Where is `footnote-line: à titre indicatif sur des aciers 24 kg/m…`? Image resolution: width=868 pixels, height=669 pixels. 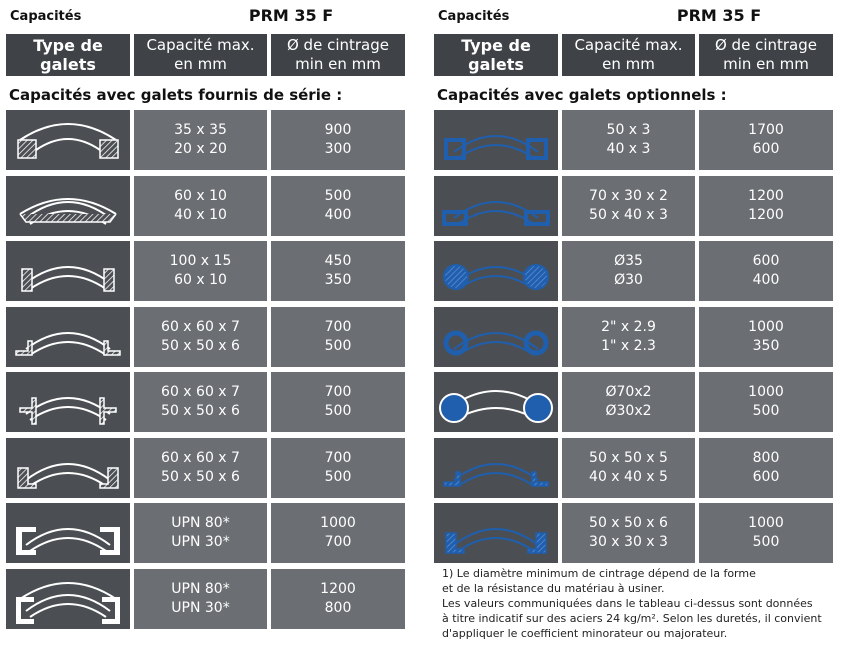
footnote-line: à titre indicatif sur des aciers 24 kg/m… is located at coordinates (632, 618).